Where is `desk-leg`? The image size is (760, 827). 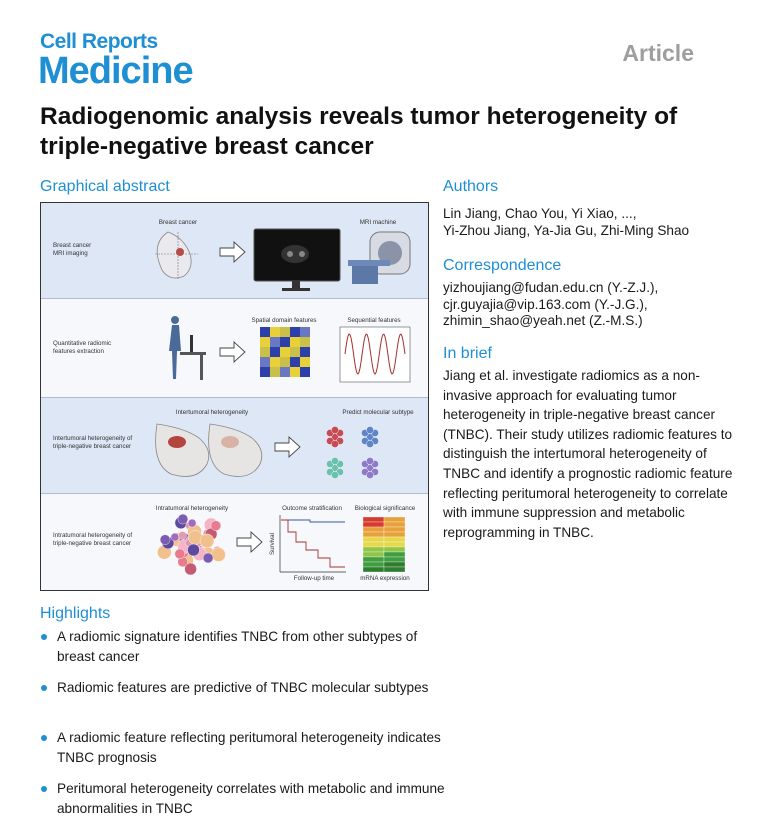 desk-leg is located at coordinates (201, 367).